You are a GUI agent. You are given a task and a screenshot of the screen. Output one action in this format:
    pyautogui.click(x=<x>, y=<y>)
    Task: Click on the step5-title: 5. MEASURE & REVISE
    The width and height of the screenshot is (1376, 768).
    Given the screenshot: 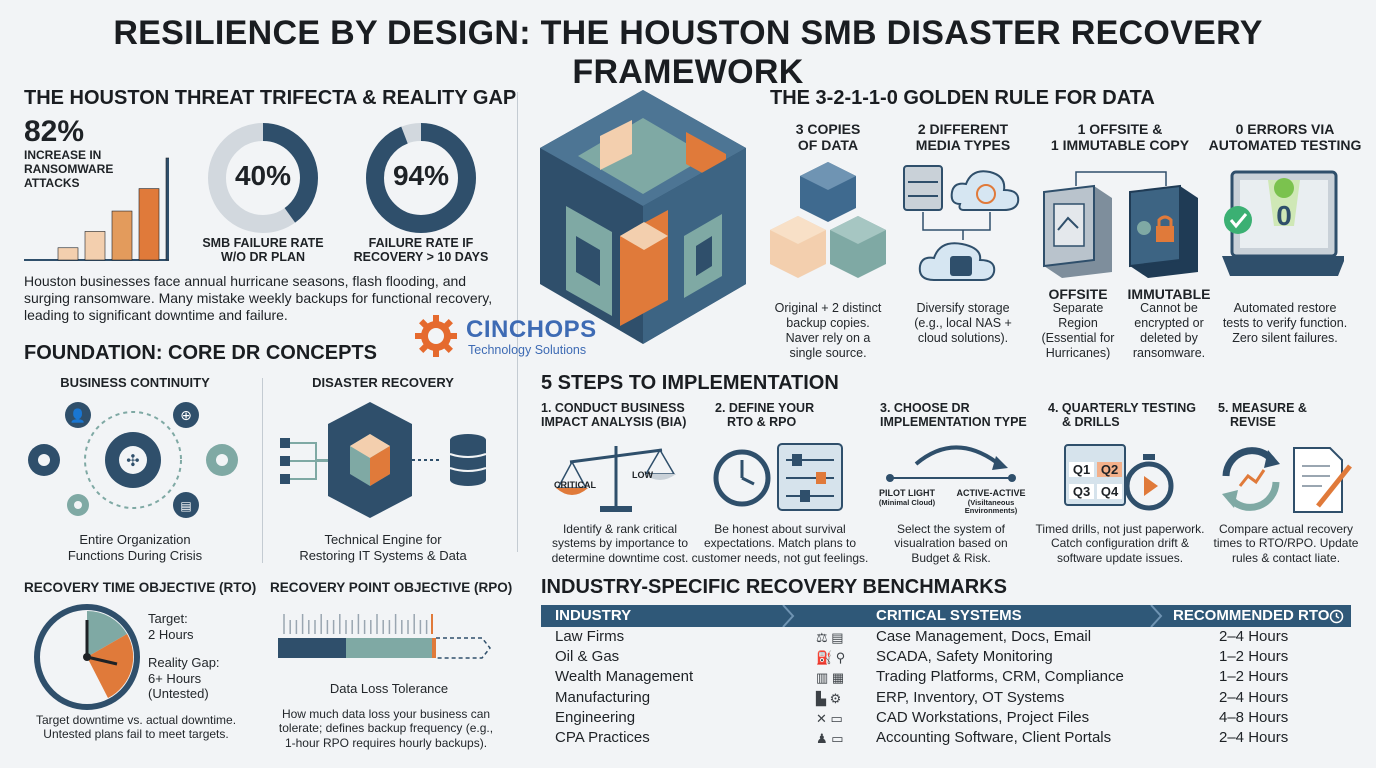 What is the action you would take?
    pyautogui.click(x=1288, y=415)
    